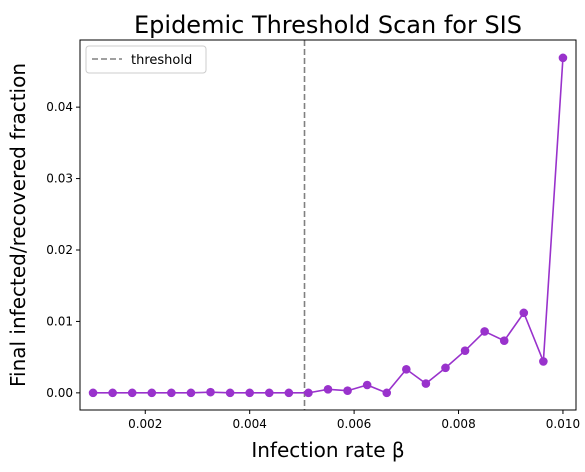 This screenshot has width=585, height=472. Describe the element at coordinates (458, 424) in the screenshot. I see `x-tick-label: 0.008` at that location.